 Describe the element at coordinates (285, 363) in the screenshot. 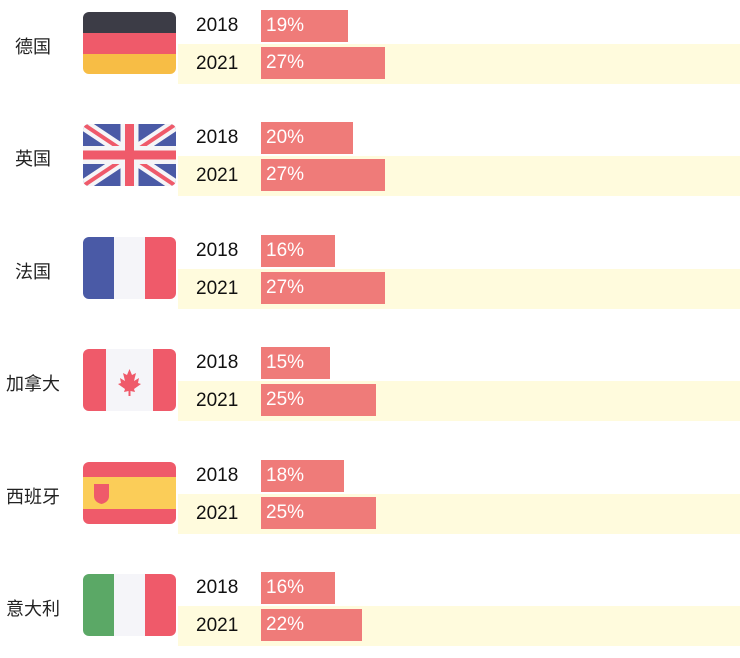

I see `data-label: 15%` at that location.